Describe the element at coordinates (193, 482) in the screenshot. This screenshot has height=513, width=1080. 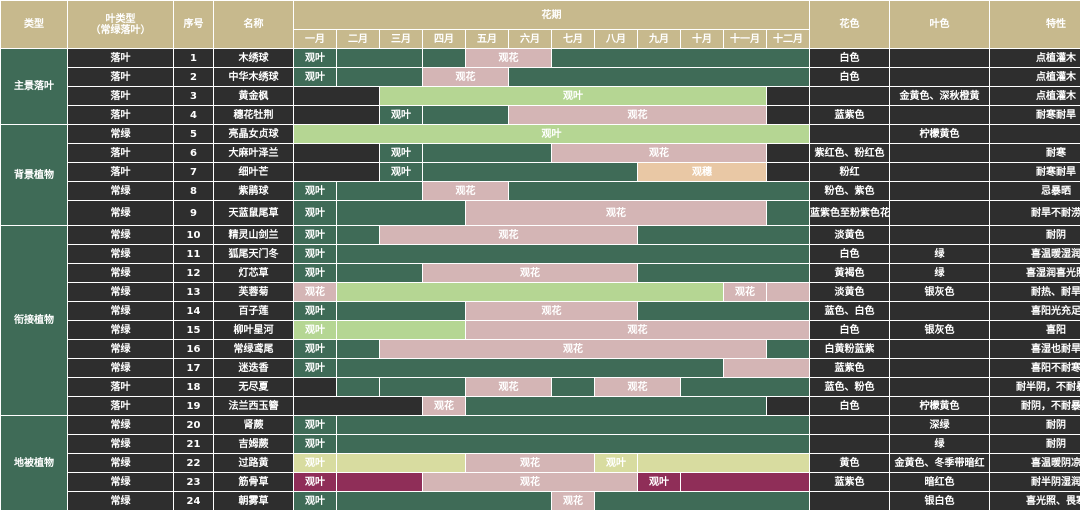
I see `number-cell: 23` at that location.